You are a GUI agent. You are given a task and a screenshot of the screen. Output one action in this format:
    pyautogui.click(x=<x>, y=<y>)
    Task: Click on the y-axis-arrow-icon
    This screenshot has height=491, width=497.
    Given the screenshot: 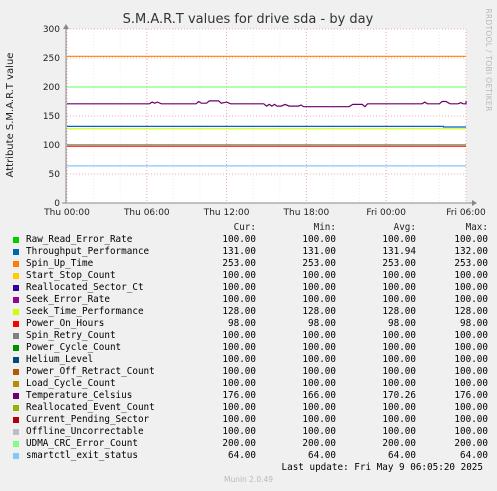 What is the action you would take?
    pyautogui.click(x=66, y=26)
    